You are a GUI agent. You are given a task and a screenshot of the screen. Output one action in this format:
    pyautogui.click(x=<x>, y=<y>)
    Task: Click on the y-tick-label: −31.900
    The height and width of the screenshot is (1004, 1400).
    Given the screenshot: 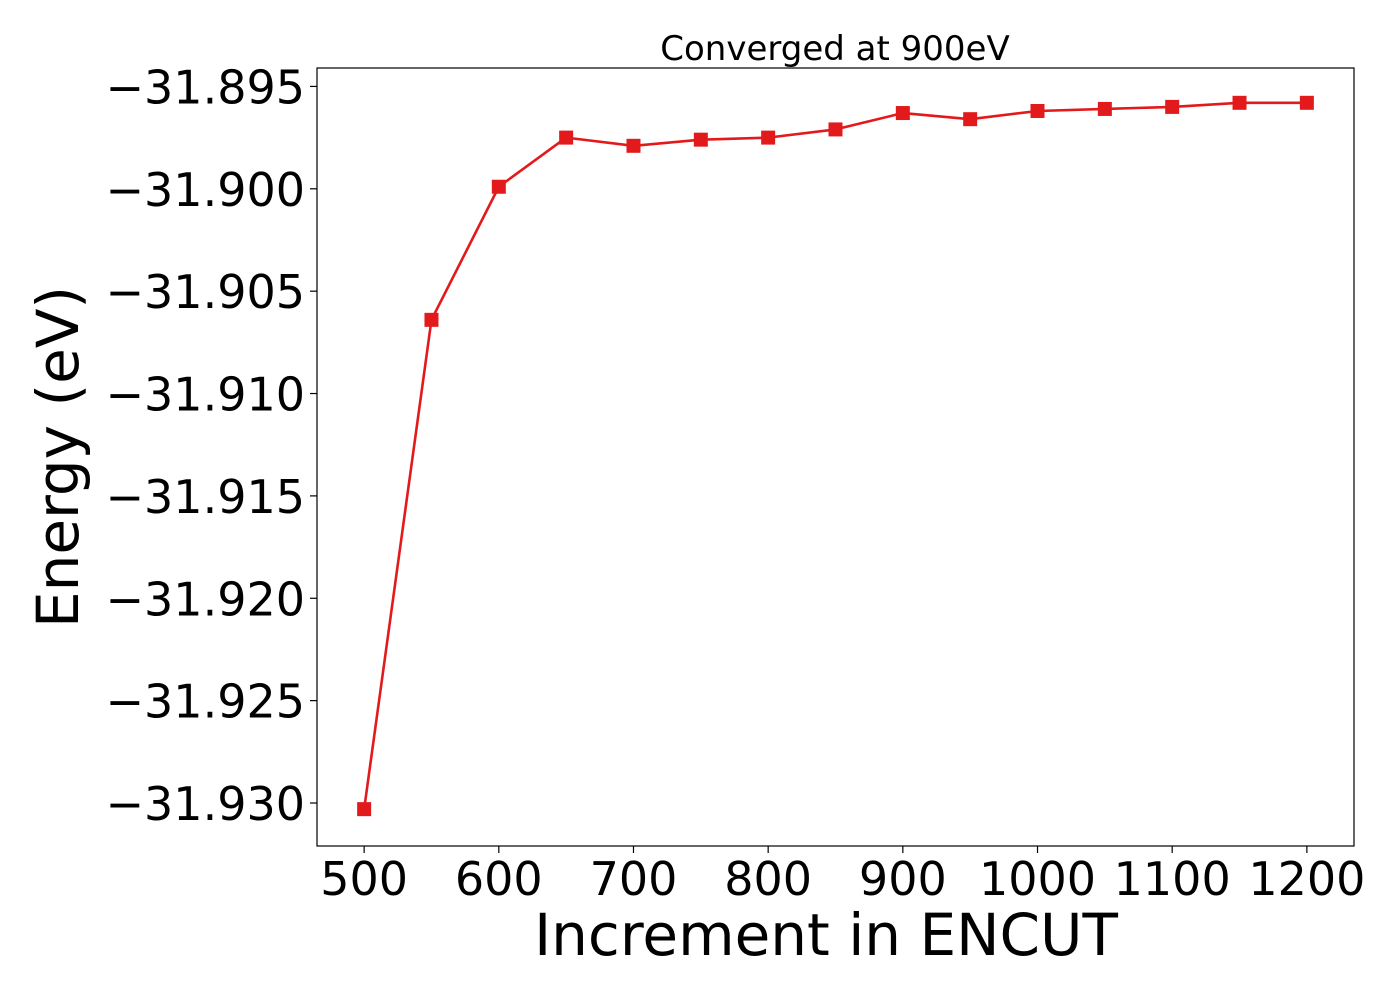 What is the action you would take?
    pyautogui.click(x=206, y=190)
    